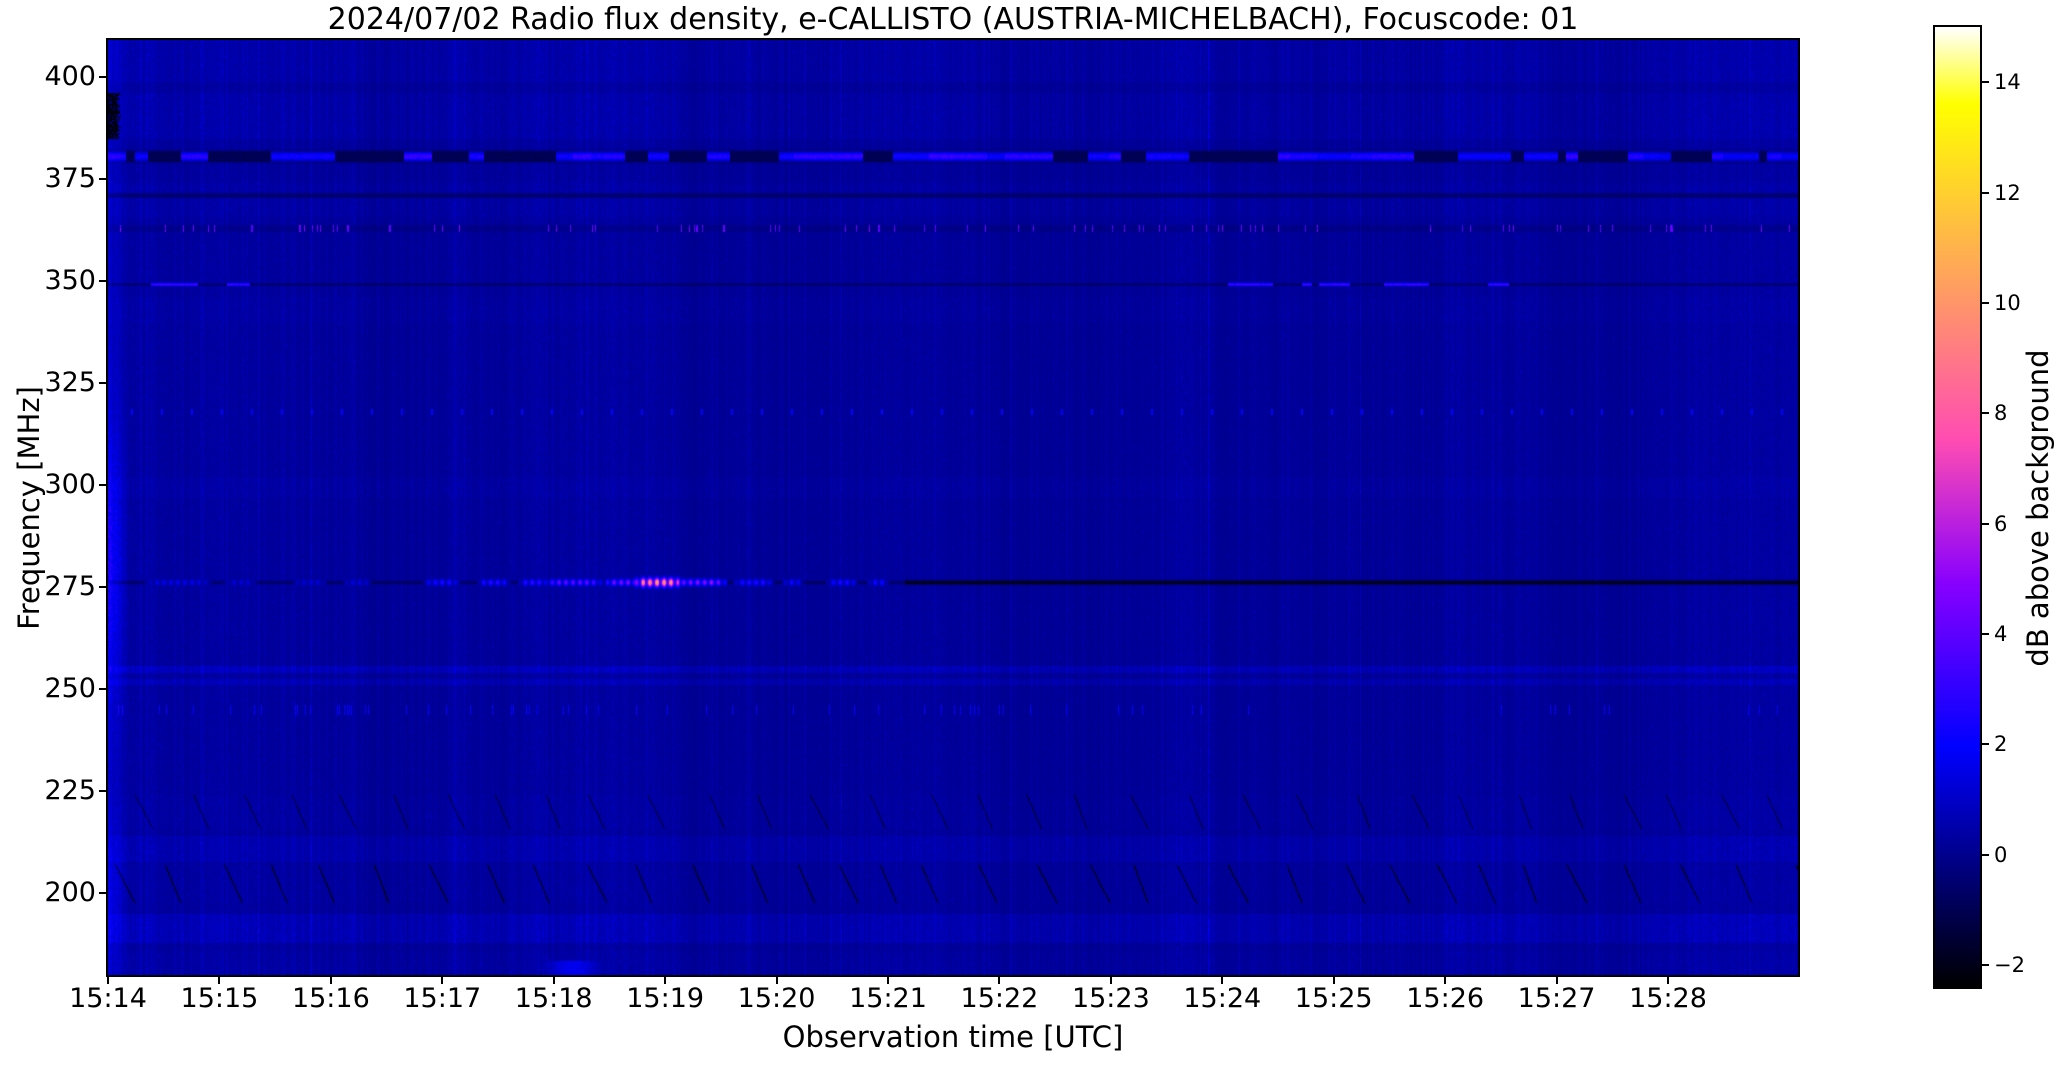  What do you see at coordinates (2007, 302) in the screenshot?
I see `colorbar-tick-label: 10` at bounding box center [2007, 302].